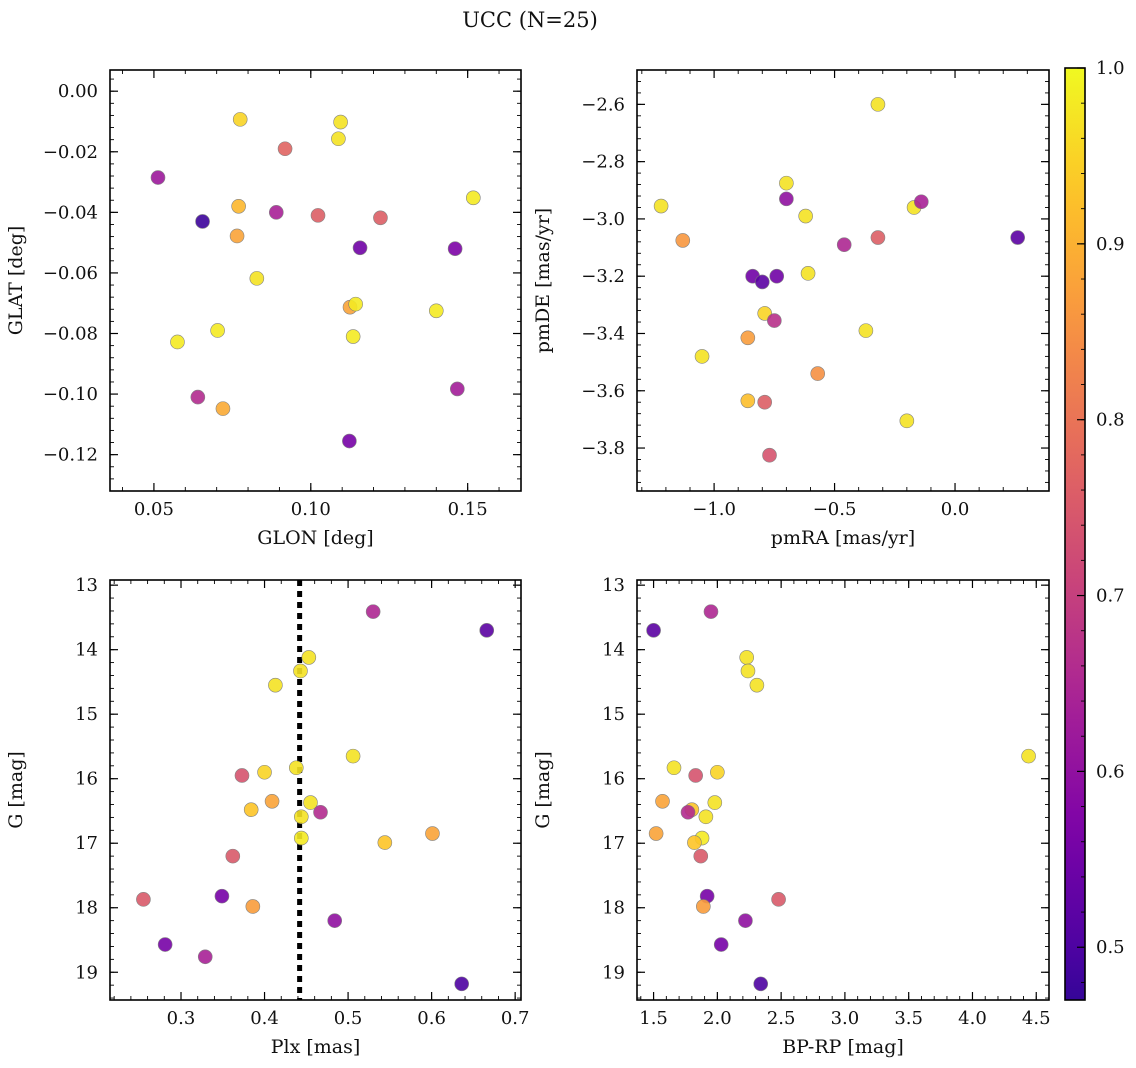 This screenshot has height=1068, width=1136. What do you see at coordinates (613, 714) in the screenshot?
I see `y-tick-label: 15` at bounding box center [613, 714].